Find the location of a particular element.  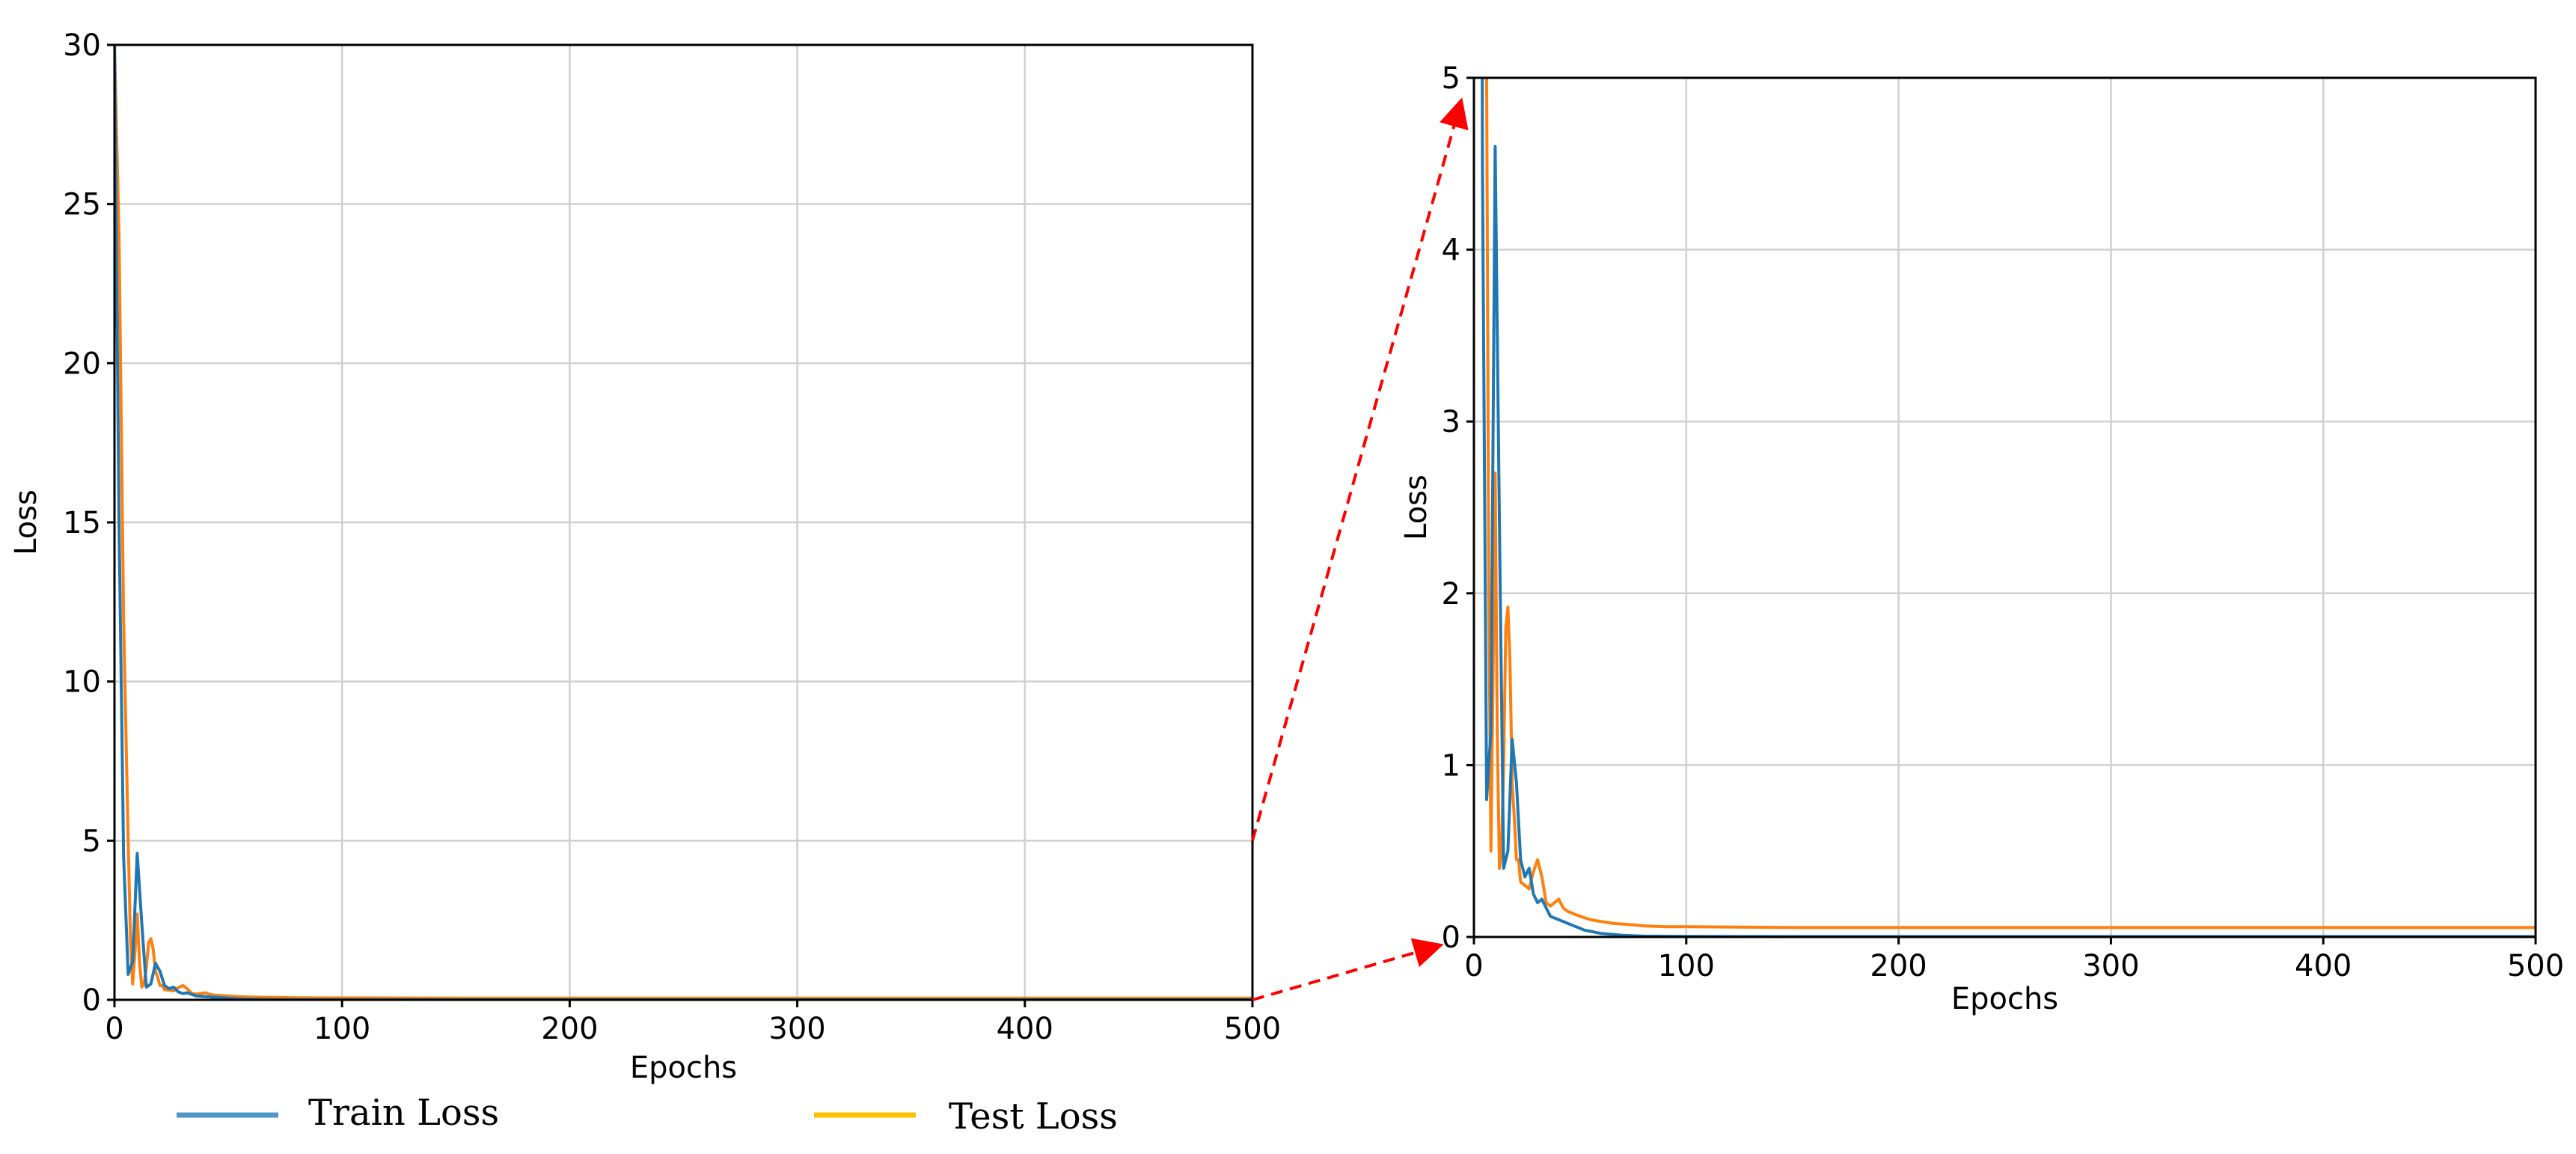

right-x-tick-label: 300 is located at coordinates (2110, 966).